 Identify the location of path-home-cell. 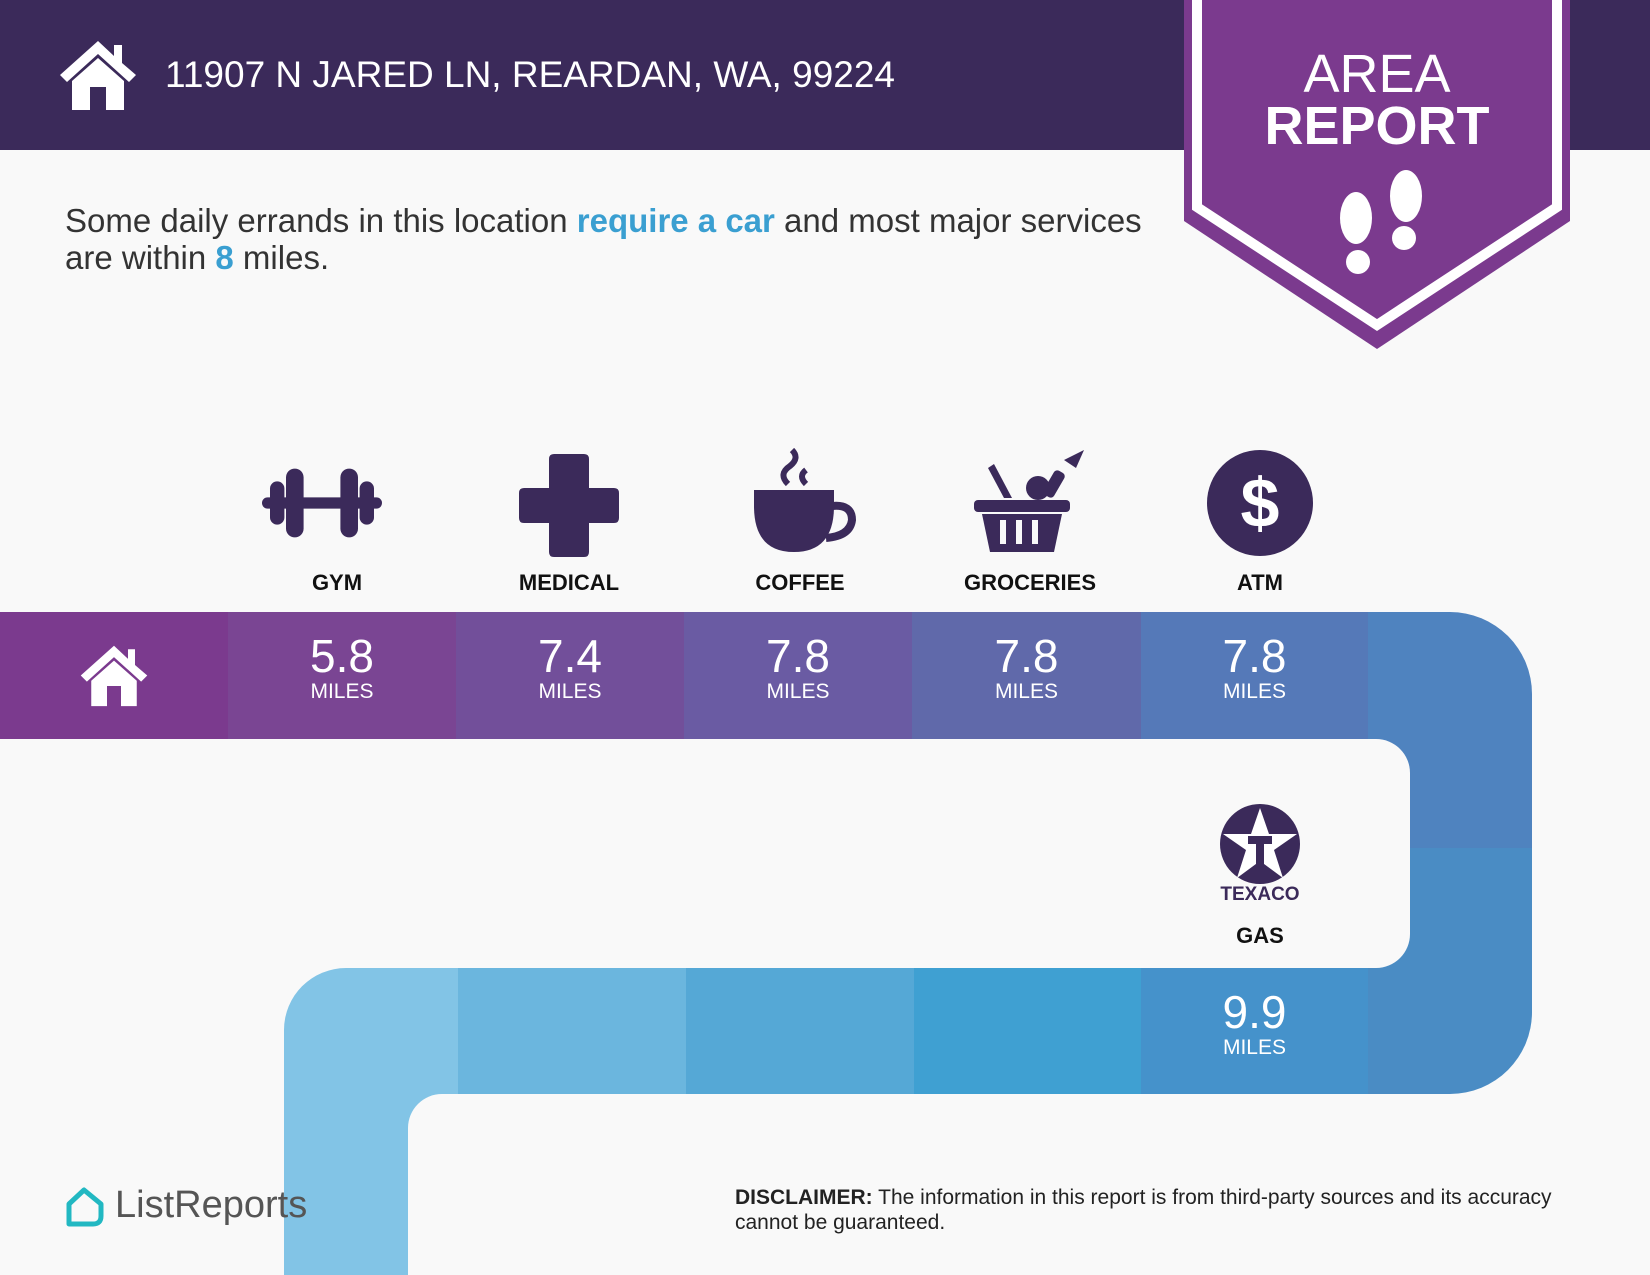
(114, 675).